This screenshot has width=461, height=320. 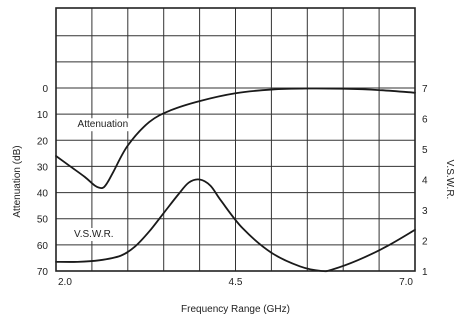 I want to click on right-tick-labels: 1 2 3 4 5 6 7, so click(x=425, y=181).